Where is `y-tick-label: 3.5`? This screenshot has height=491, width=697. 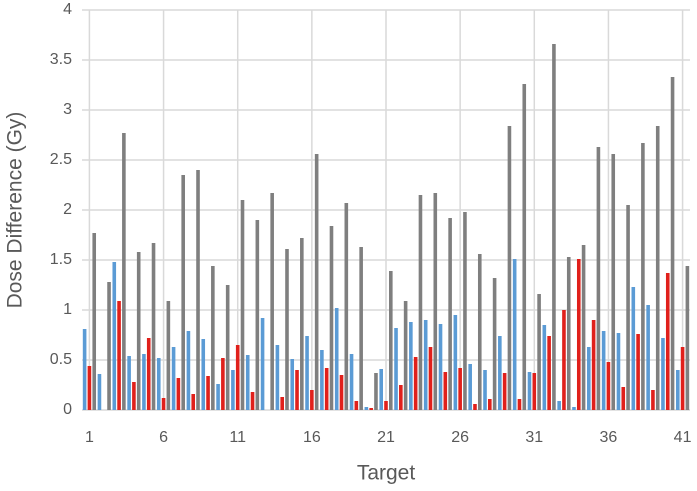 y-tick-label: 3.5 is located at coordinates (61, 59).